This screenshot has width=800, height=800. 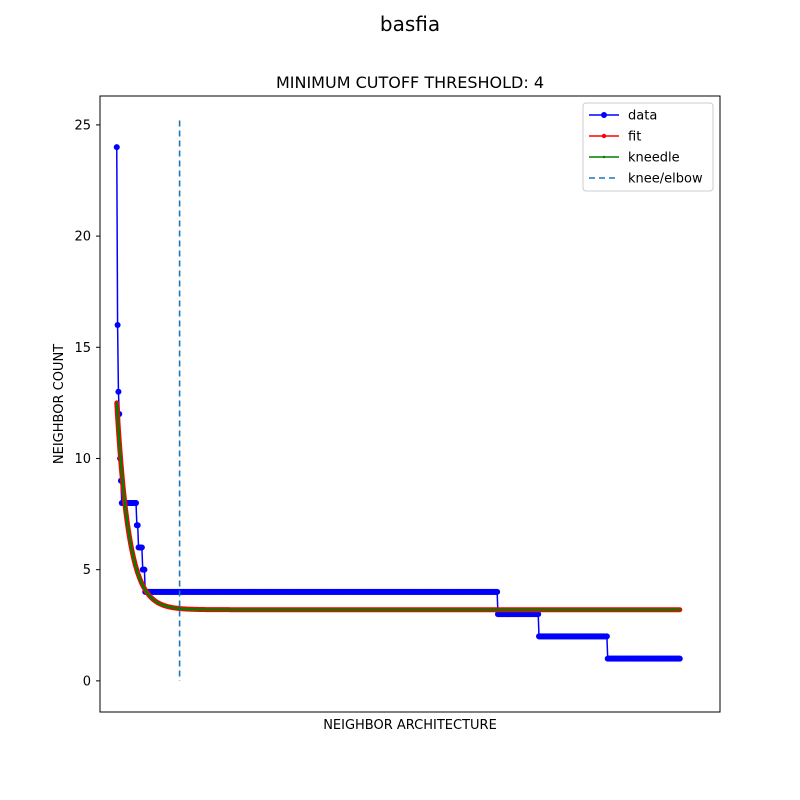 I want to click on figure-title: basfia, so click(x=410, y=24).